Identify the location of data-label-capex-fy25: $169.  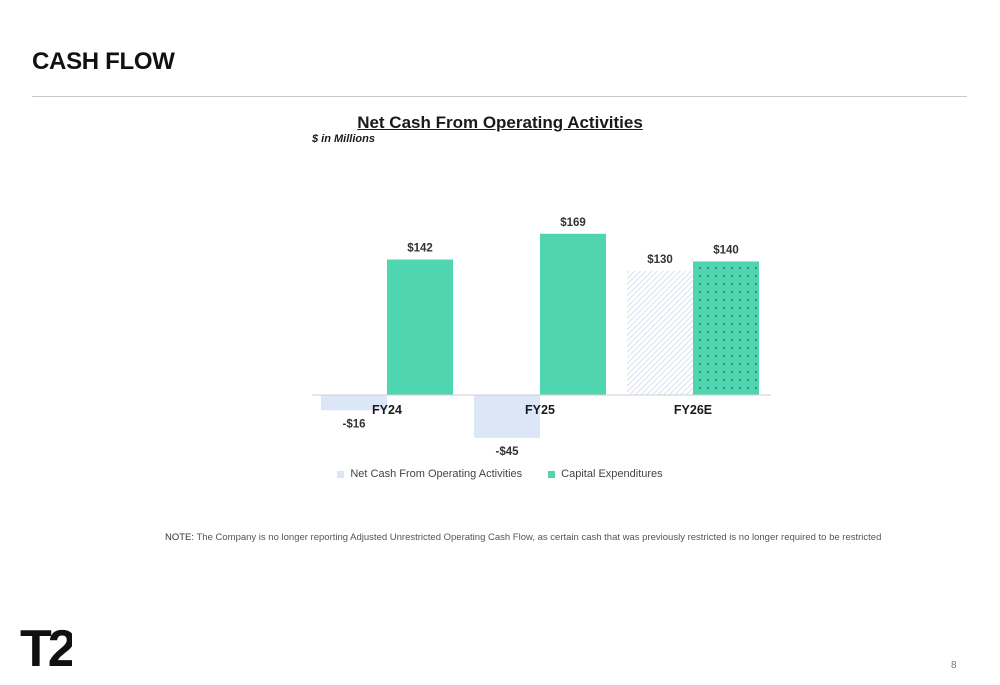
(573, 223).